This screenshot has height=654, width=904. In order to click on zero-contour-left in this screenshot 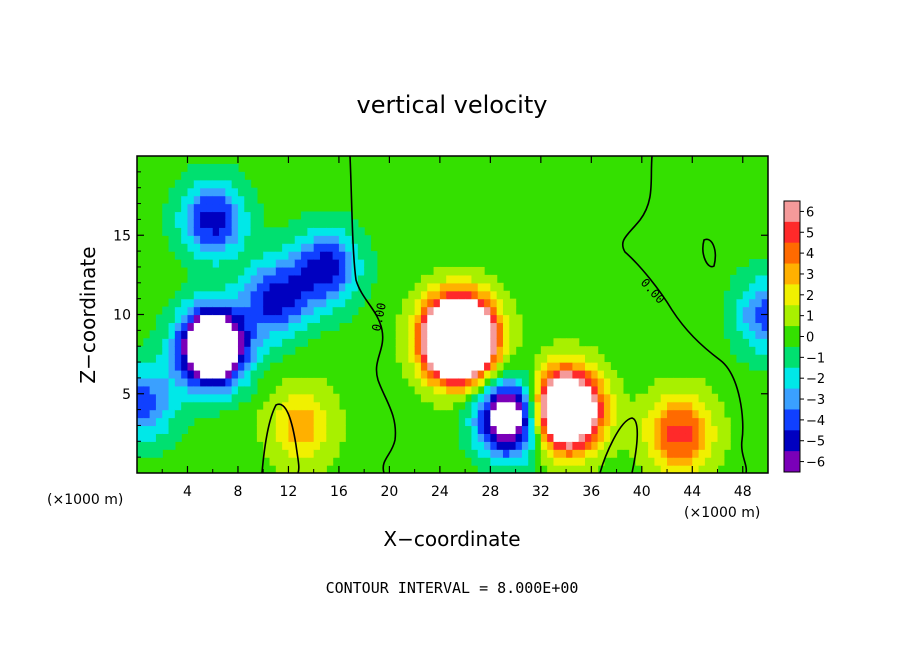, I will do `click(373, 314)`.